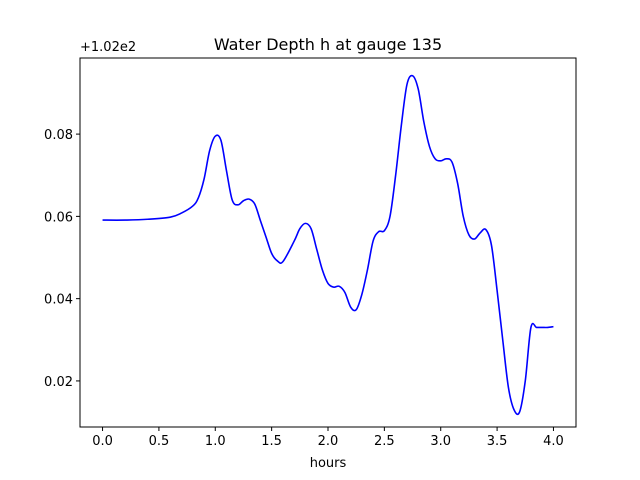 This screenshot has width=640, height=480. I want to click on y-tick-label: 0.04, so click(58, 300).